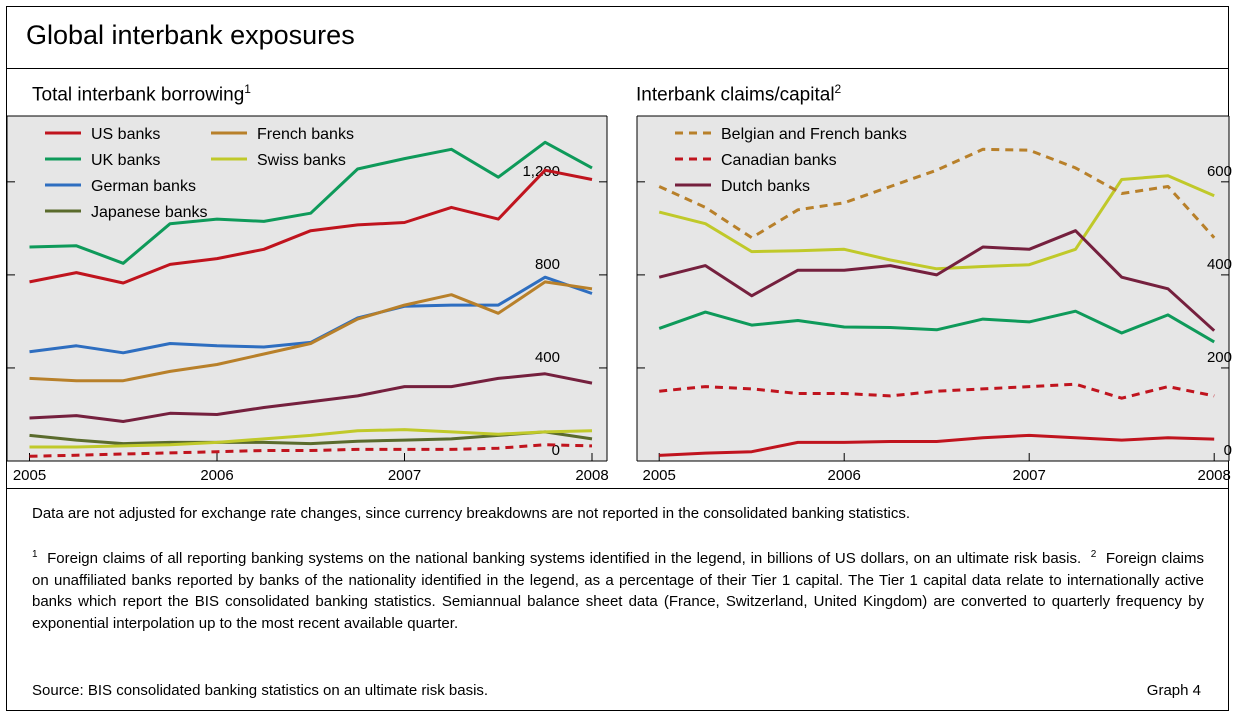 The height and width of the screenshot is (717, 1235). I want to click on legend-label-japanese: Japanese banks, so click(149, 212).